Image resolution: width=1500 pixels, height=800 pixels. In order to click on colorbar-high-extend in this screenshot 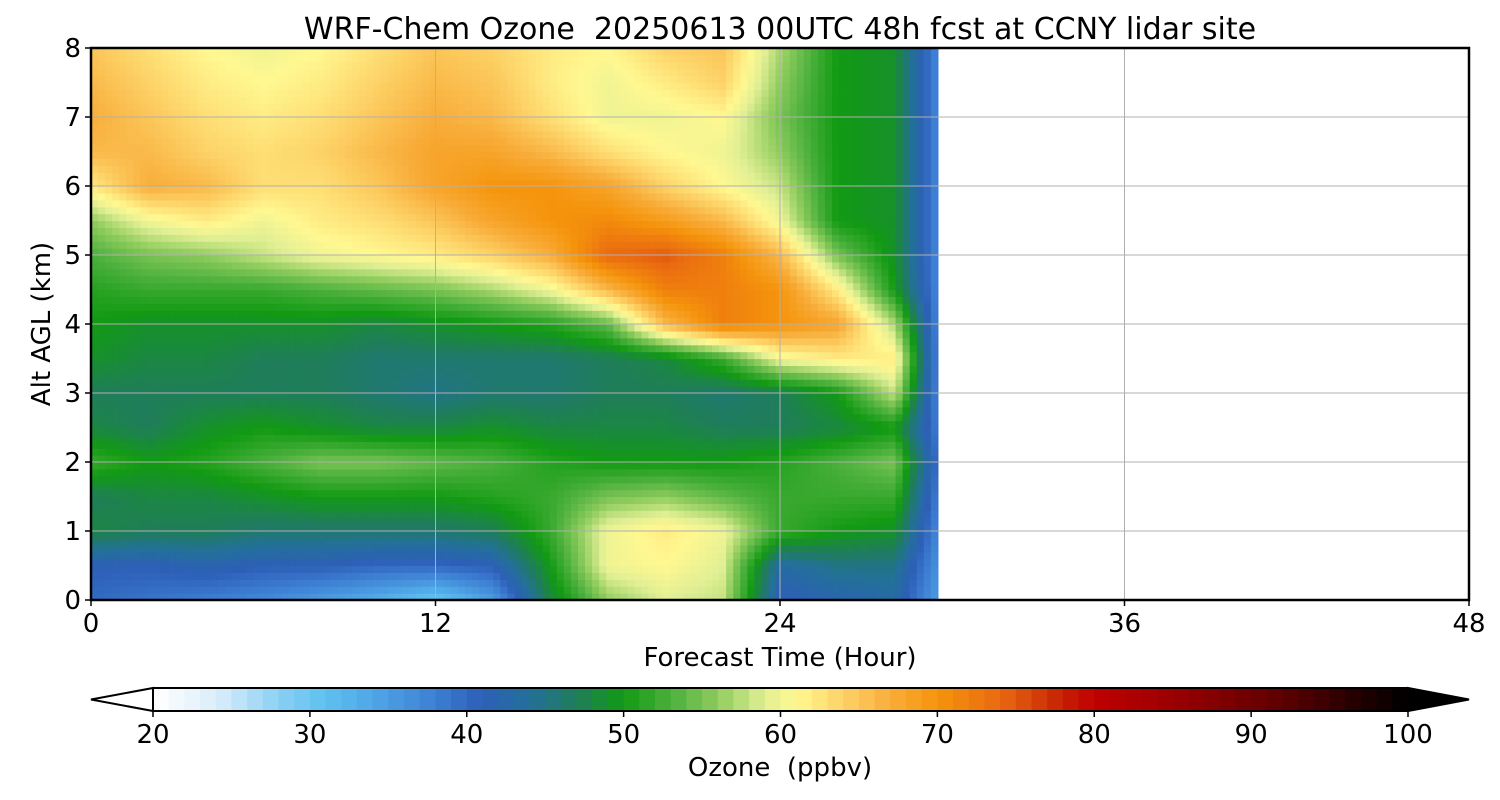, I will do `click(1438, 699)`.